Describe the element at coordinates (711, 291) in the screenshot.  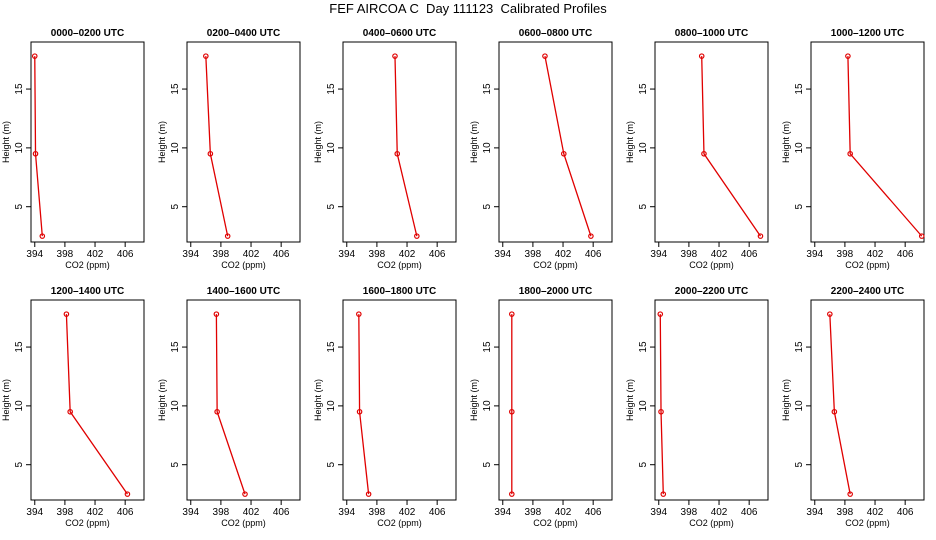
I see `panel-title: 2000–2200 UTC` at that location.